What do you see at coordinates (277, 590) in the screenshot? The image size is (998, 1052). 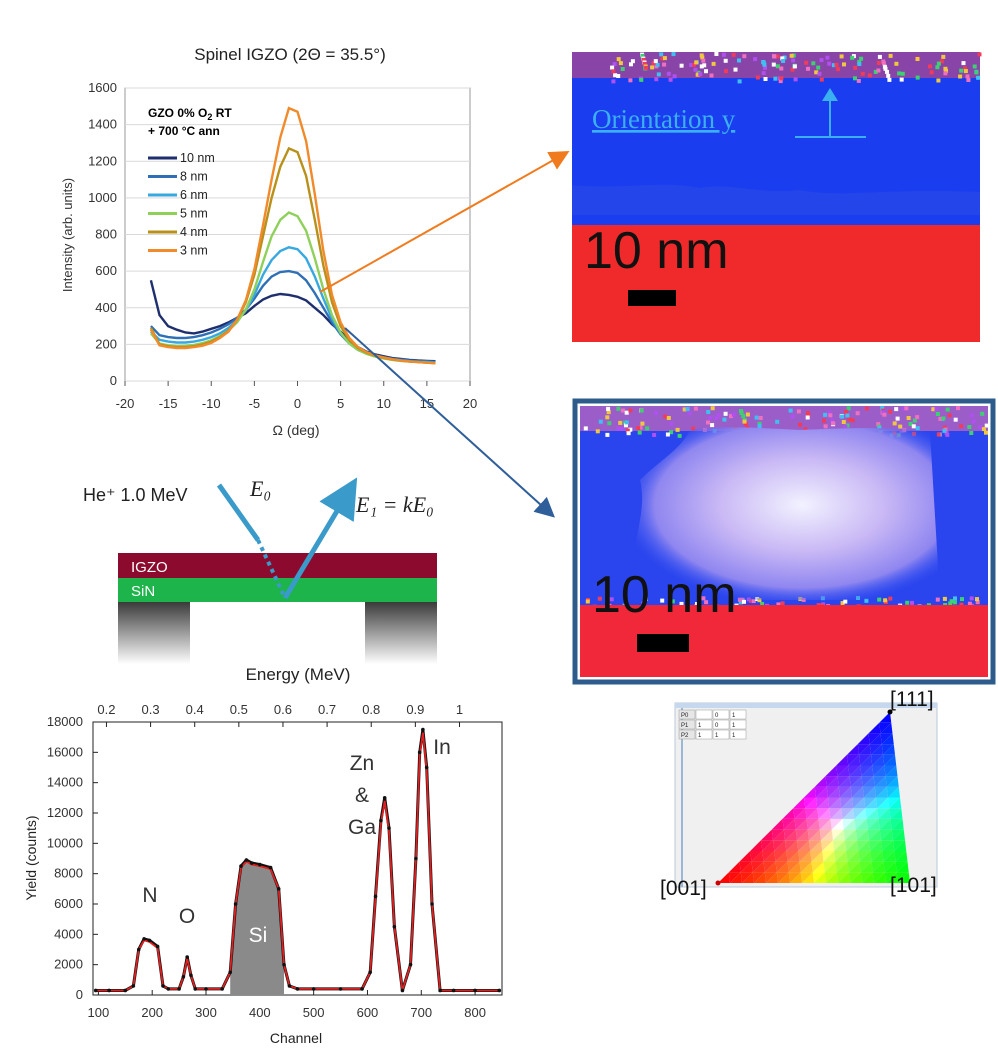 I see `sin-layer` at bounding box center [277, 590].